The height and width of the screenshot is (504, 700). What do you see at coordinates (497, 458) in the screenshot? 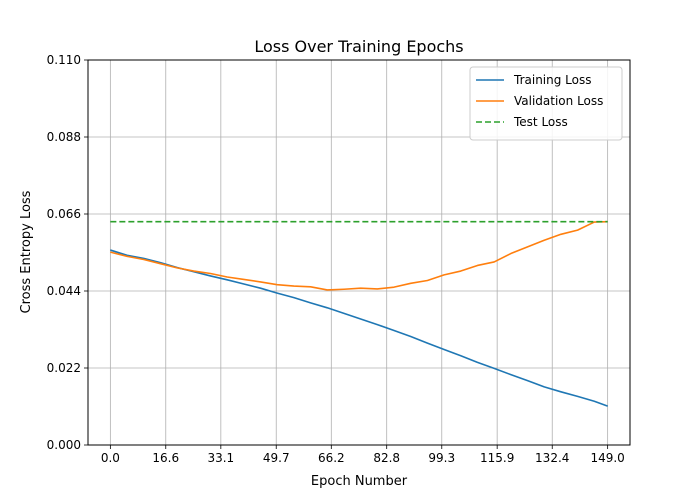
I see `x-tick-label: 115.9` at bounding box center [497, 458].